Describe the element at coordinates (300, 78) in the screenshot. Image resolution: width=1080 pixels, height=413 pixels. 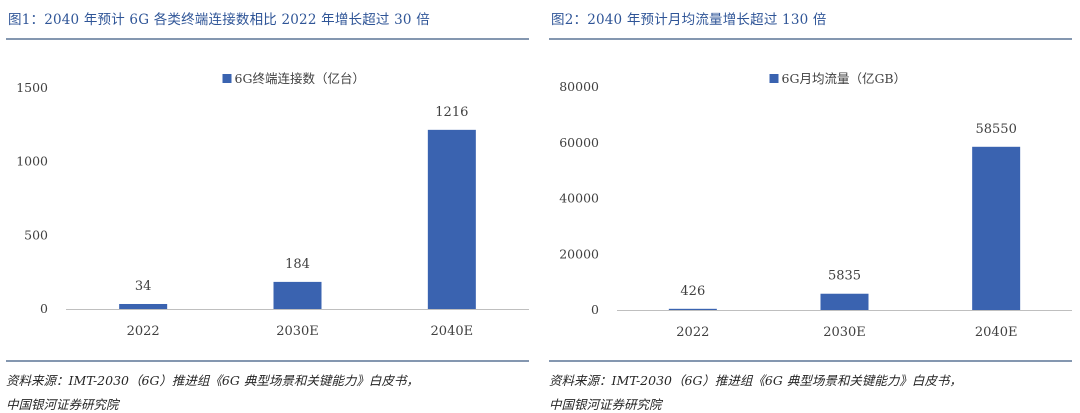
I see `legend-label: 6G终端连接数（亿台）` at that location.